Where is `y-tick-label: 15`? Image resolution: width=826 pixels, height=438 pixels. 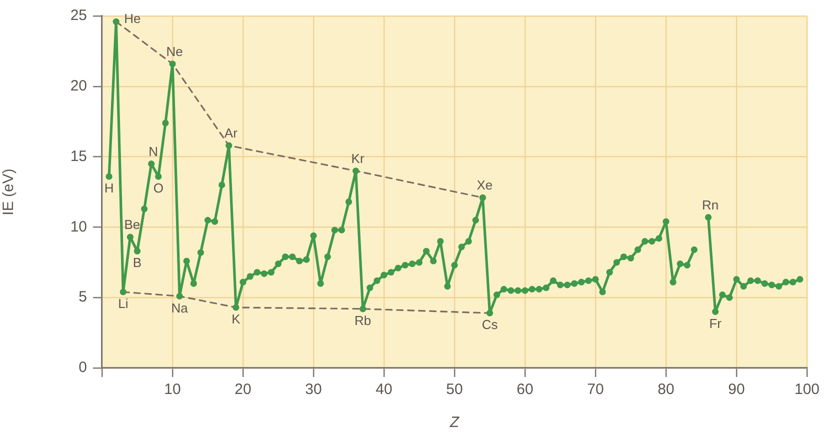
y-tick-label: 15 is located at coordinates (78, 156).